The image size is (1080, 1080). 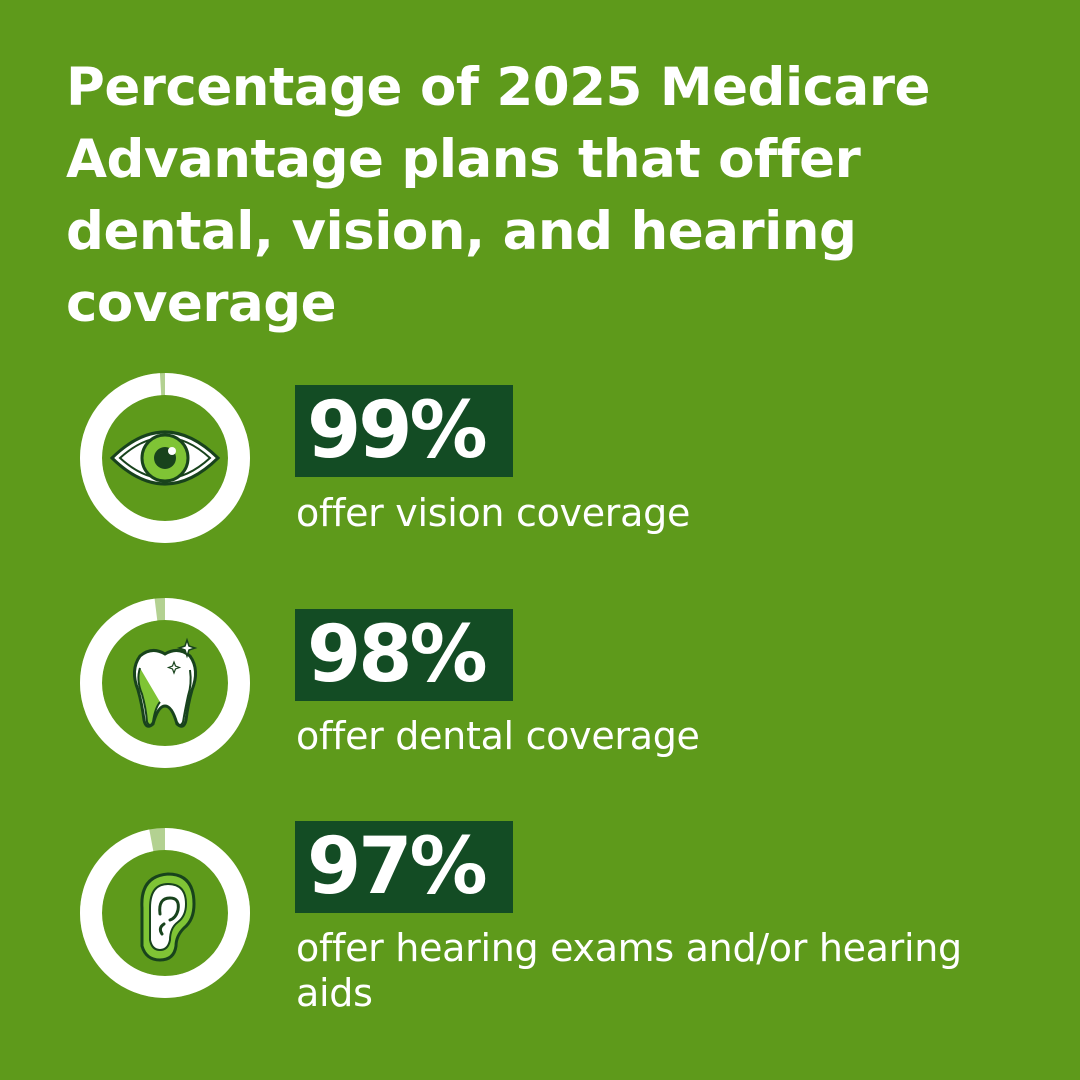 I want to click on vision-value-text: 99%, so click(x=397, y=431).